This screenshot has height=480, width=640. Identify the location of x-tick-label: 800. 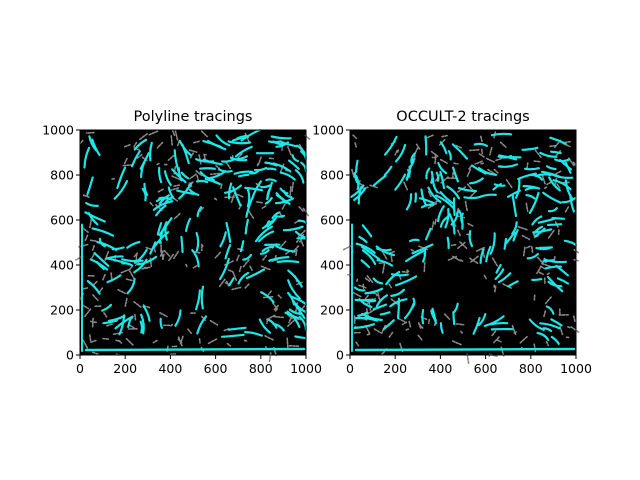
(261, 368).